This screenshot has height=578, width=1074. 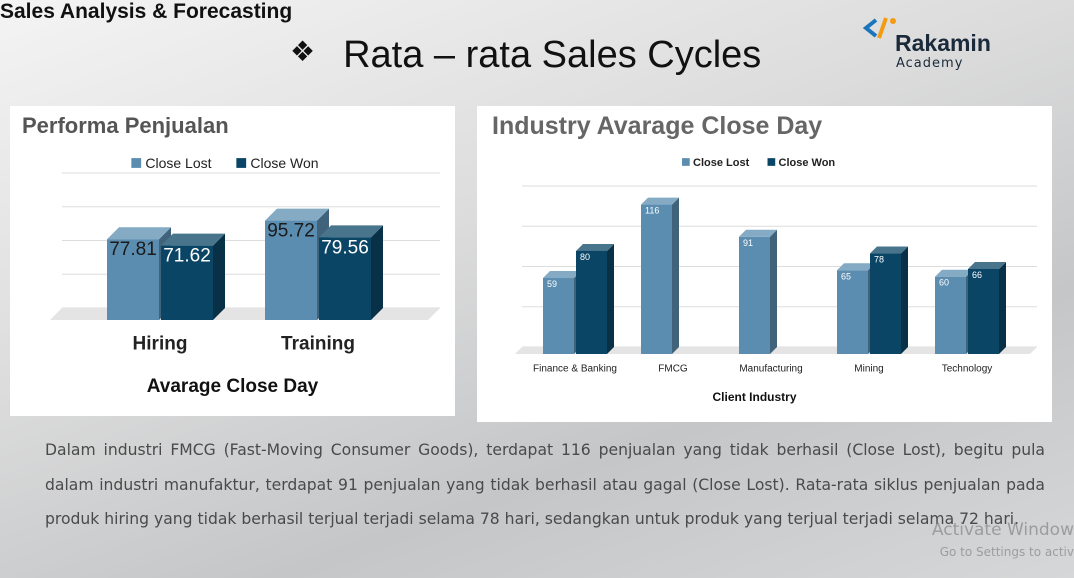 I want to click on x-tick-label: Technology, so click(x=967, y=369).